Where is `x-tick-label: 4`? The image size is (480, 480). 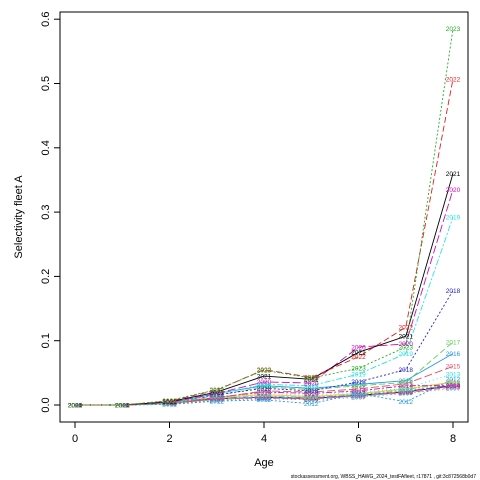
x-tick-label: 4 is located at coordinates (264, 439).